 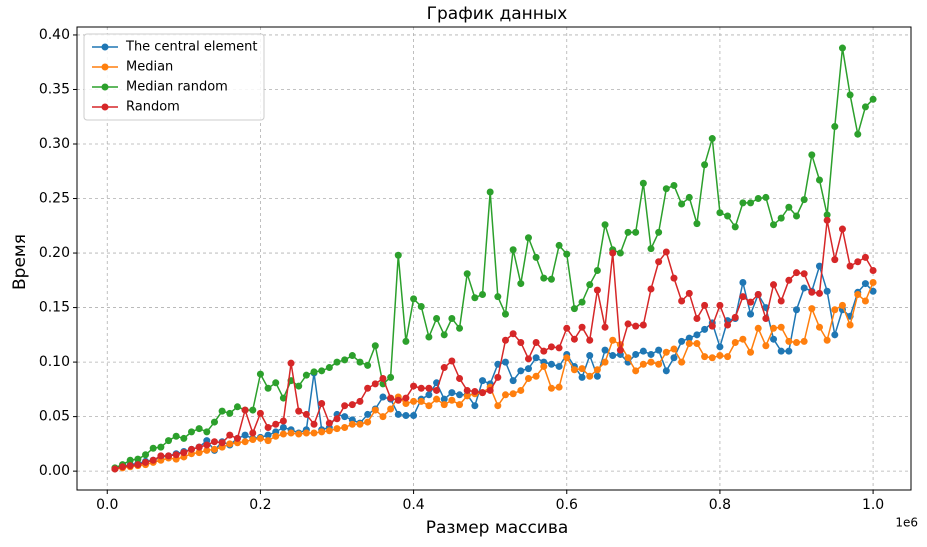 What do you see at coordinates (54, 35) in the screenshot?
I see `y-tick-label: 0.40` at bounding box center [54, 35].